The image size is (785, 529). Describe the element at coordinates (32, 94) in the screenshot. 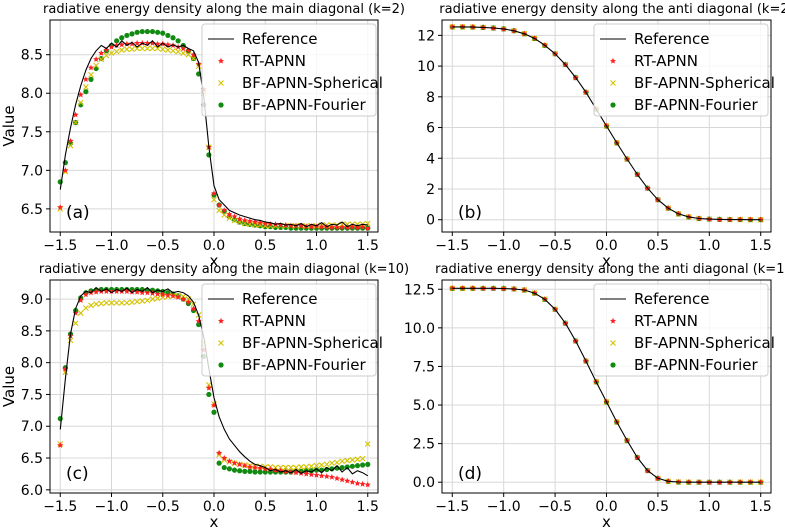

I see `y-tick-label: 8.0` at that location.